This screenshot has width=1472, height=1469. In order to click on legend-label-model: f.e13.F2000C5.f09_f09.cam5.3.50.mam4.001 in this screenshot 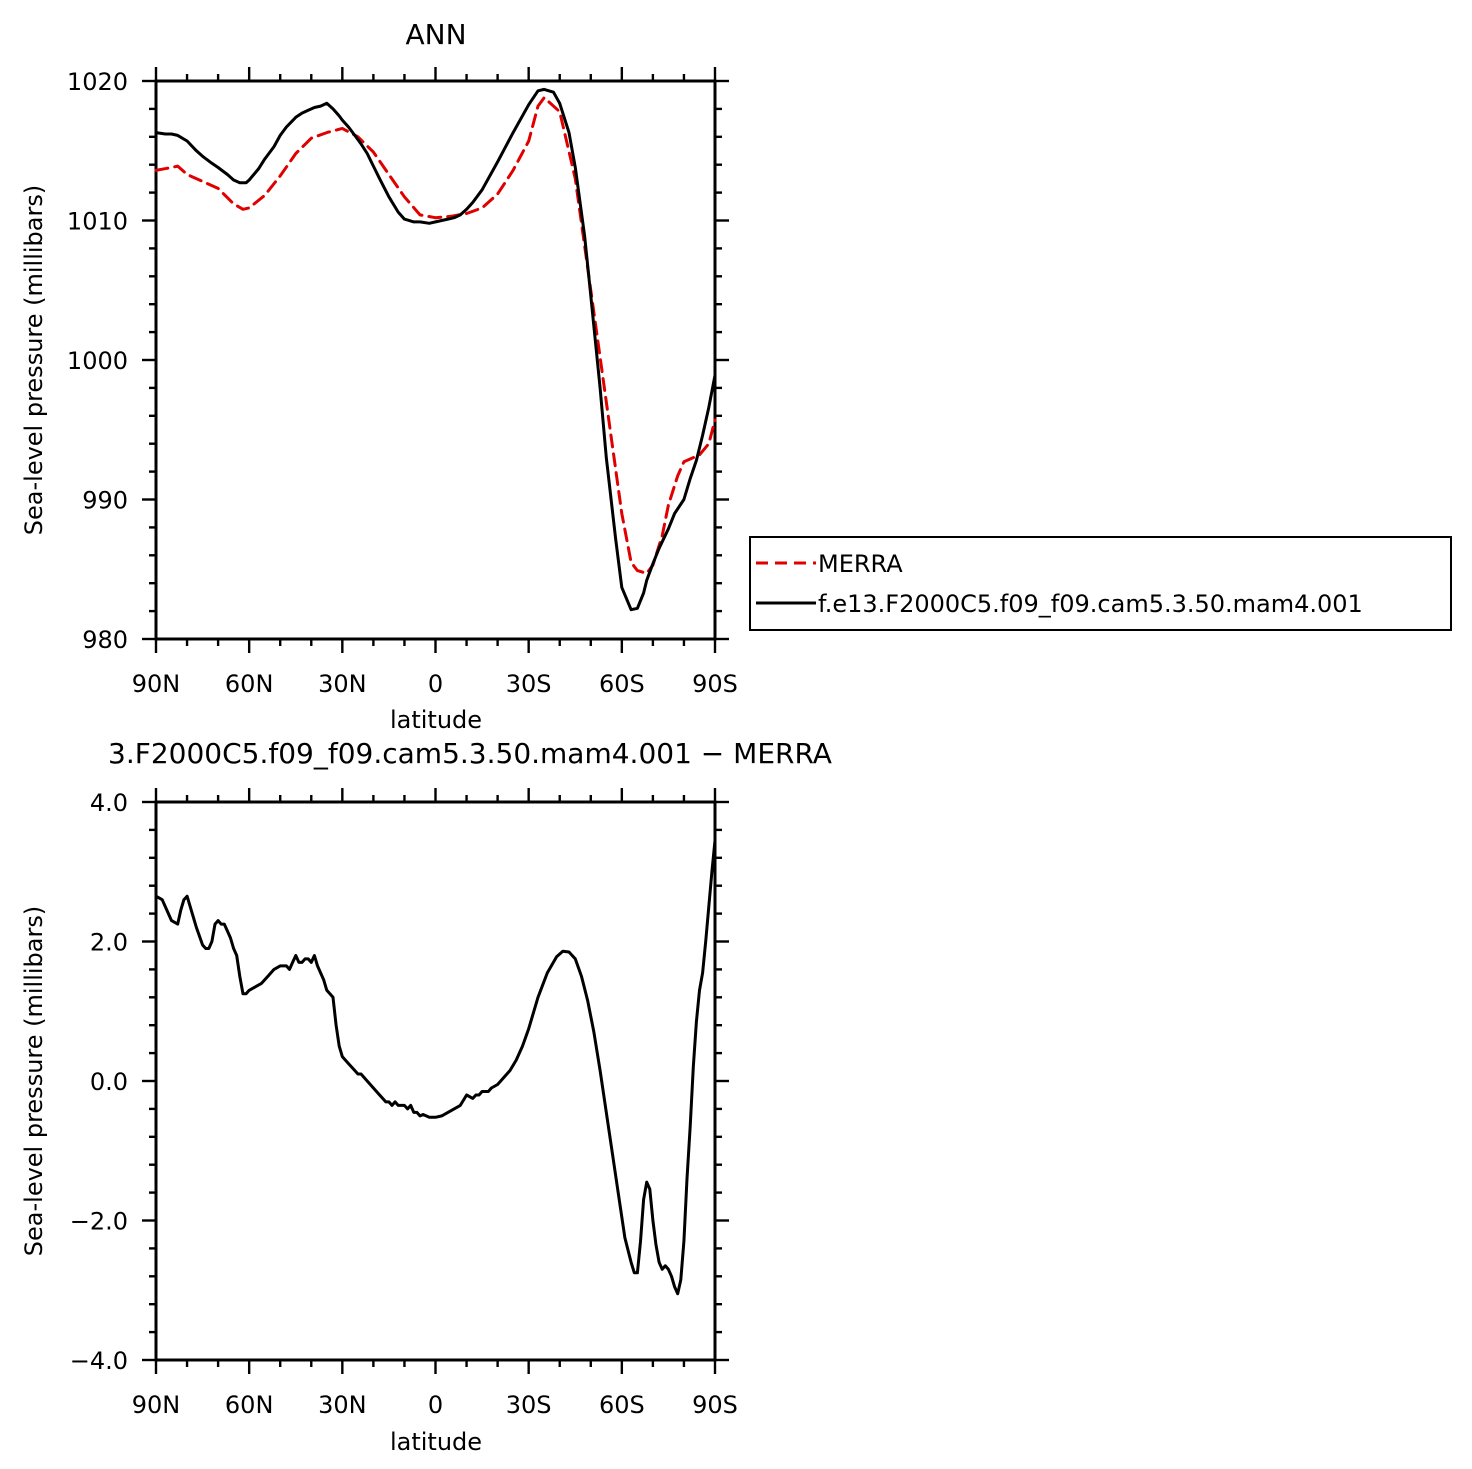, I will do `click(1090, 604)`.